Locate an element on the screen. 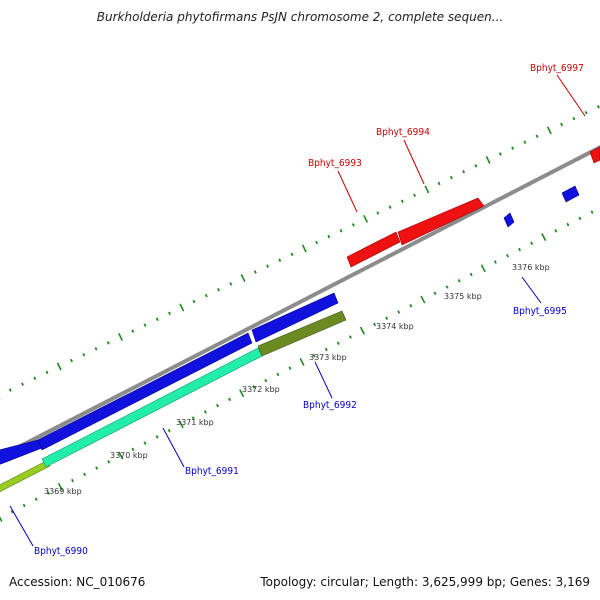 Image resolution: width=600 pixels, height=600 pixels. gene-label-bphyt-6993: Bphyt_6993 is located at coordinates (335, 163).